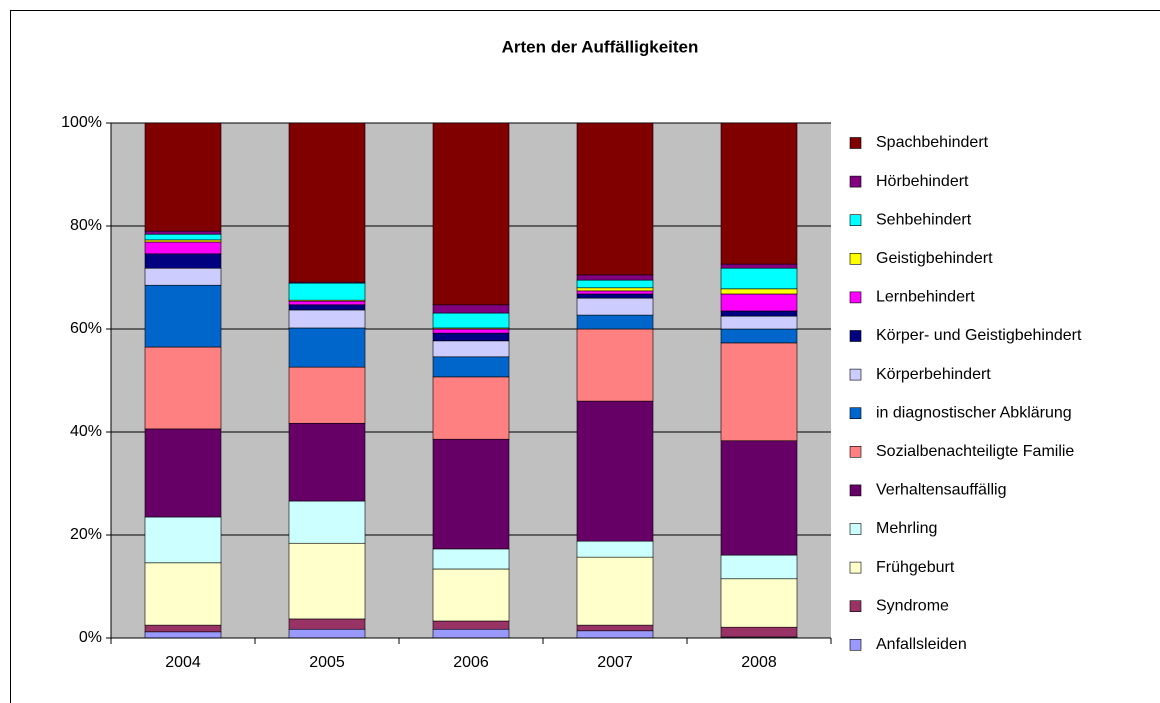 This screenshot has width=1160, height=703. Describe the element at coordinates (90, 637) in the screenshot. I see `y-tick-label: 0%` at that location.